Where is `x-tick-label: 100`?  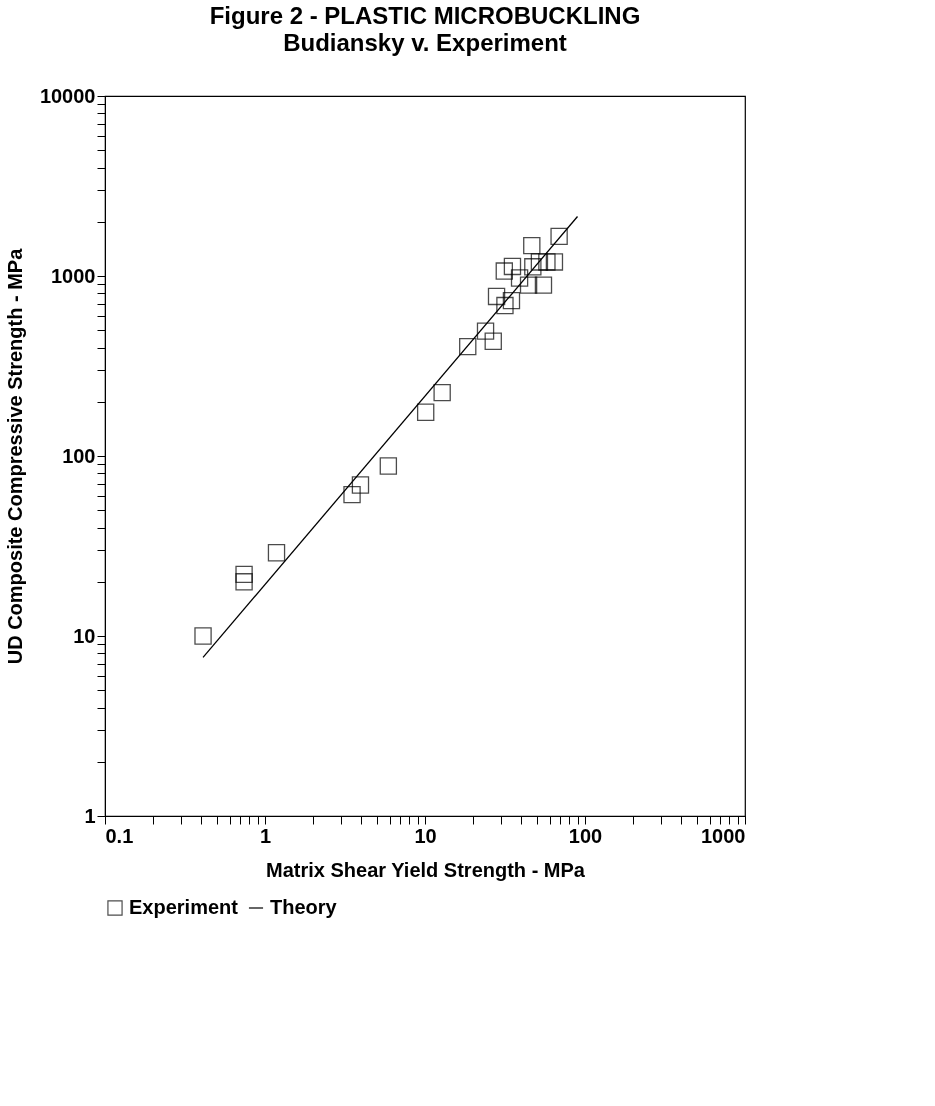 x-tick-label: 100 is located at coordinates (585, 835).